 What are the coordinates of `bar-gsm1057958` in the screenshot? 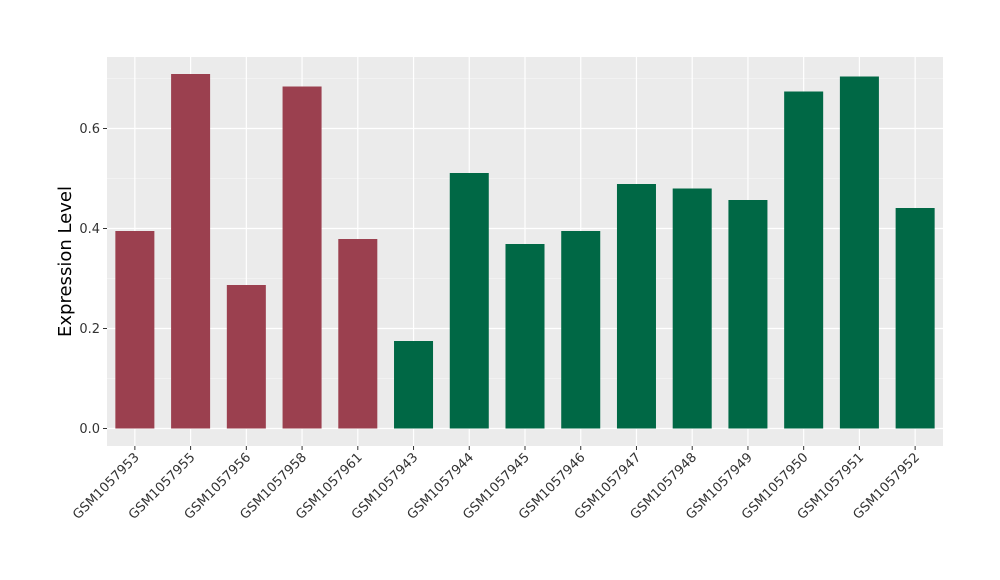 It's located at (302, 257).